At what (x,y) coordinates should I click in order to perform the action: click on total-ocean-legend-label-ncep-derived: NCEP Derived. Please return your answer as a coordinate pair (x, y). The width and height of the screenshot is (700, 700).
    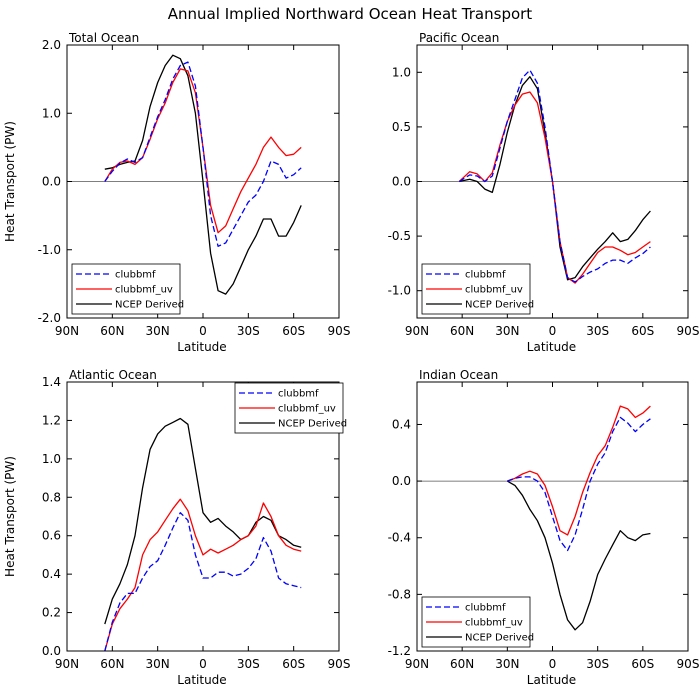
    Looking at the image, I should click on (149, 305).